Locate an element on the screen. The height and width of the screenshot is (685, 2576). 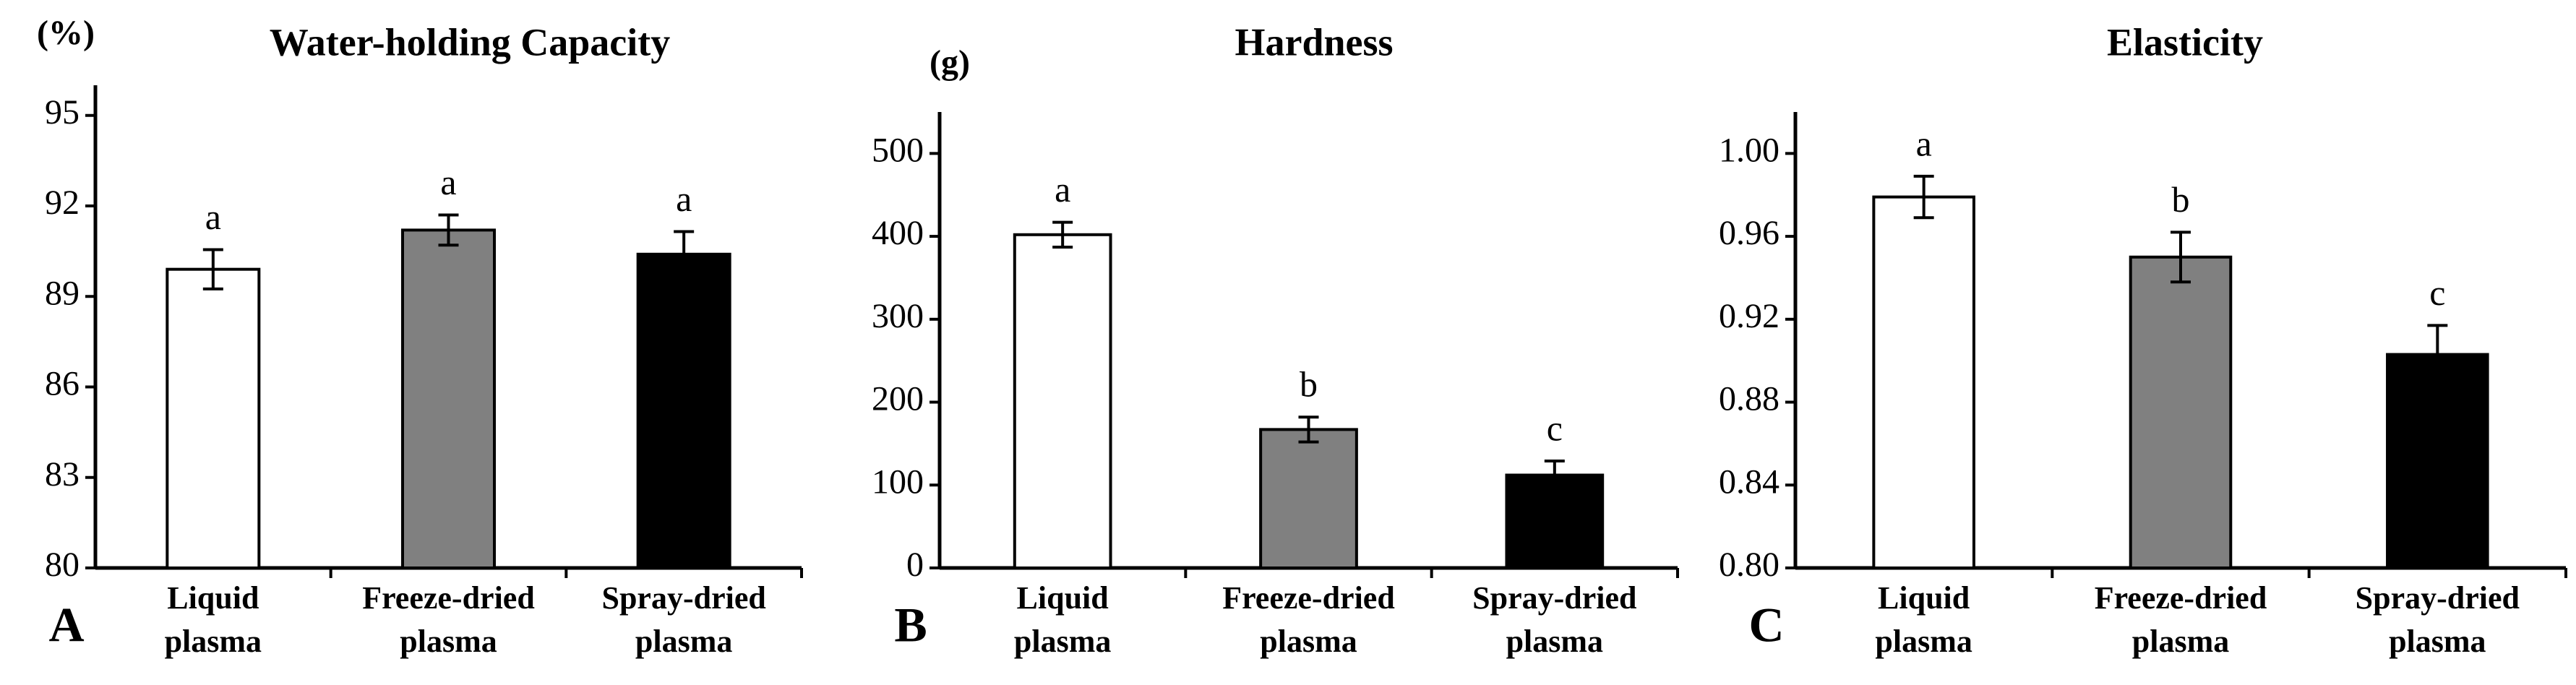
y-tick-label: 300 is located at coordinates (898, 316).